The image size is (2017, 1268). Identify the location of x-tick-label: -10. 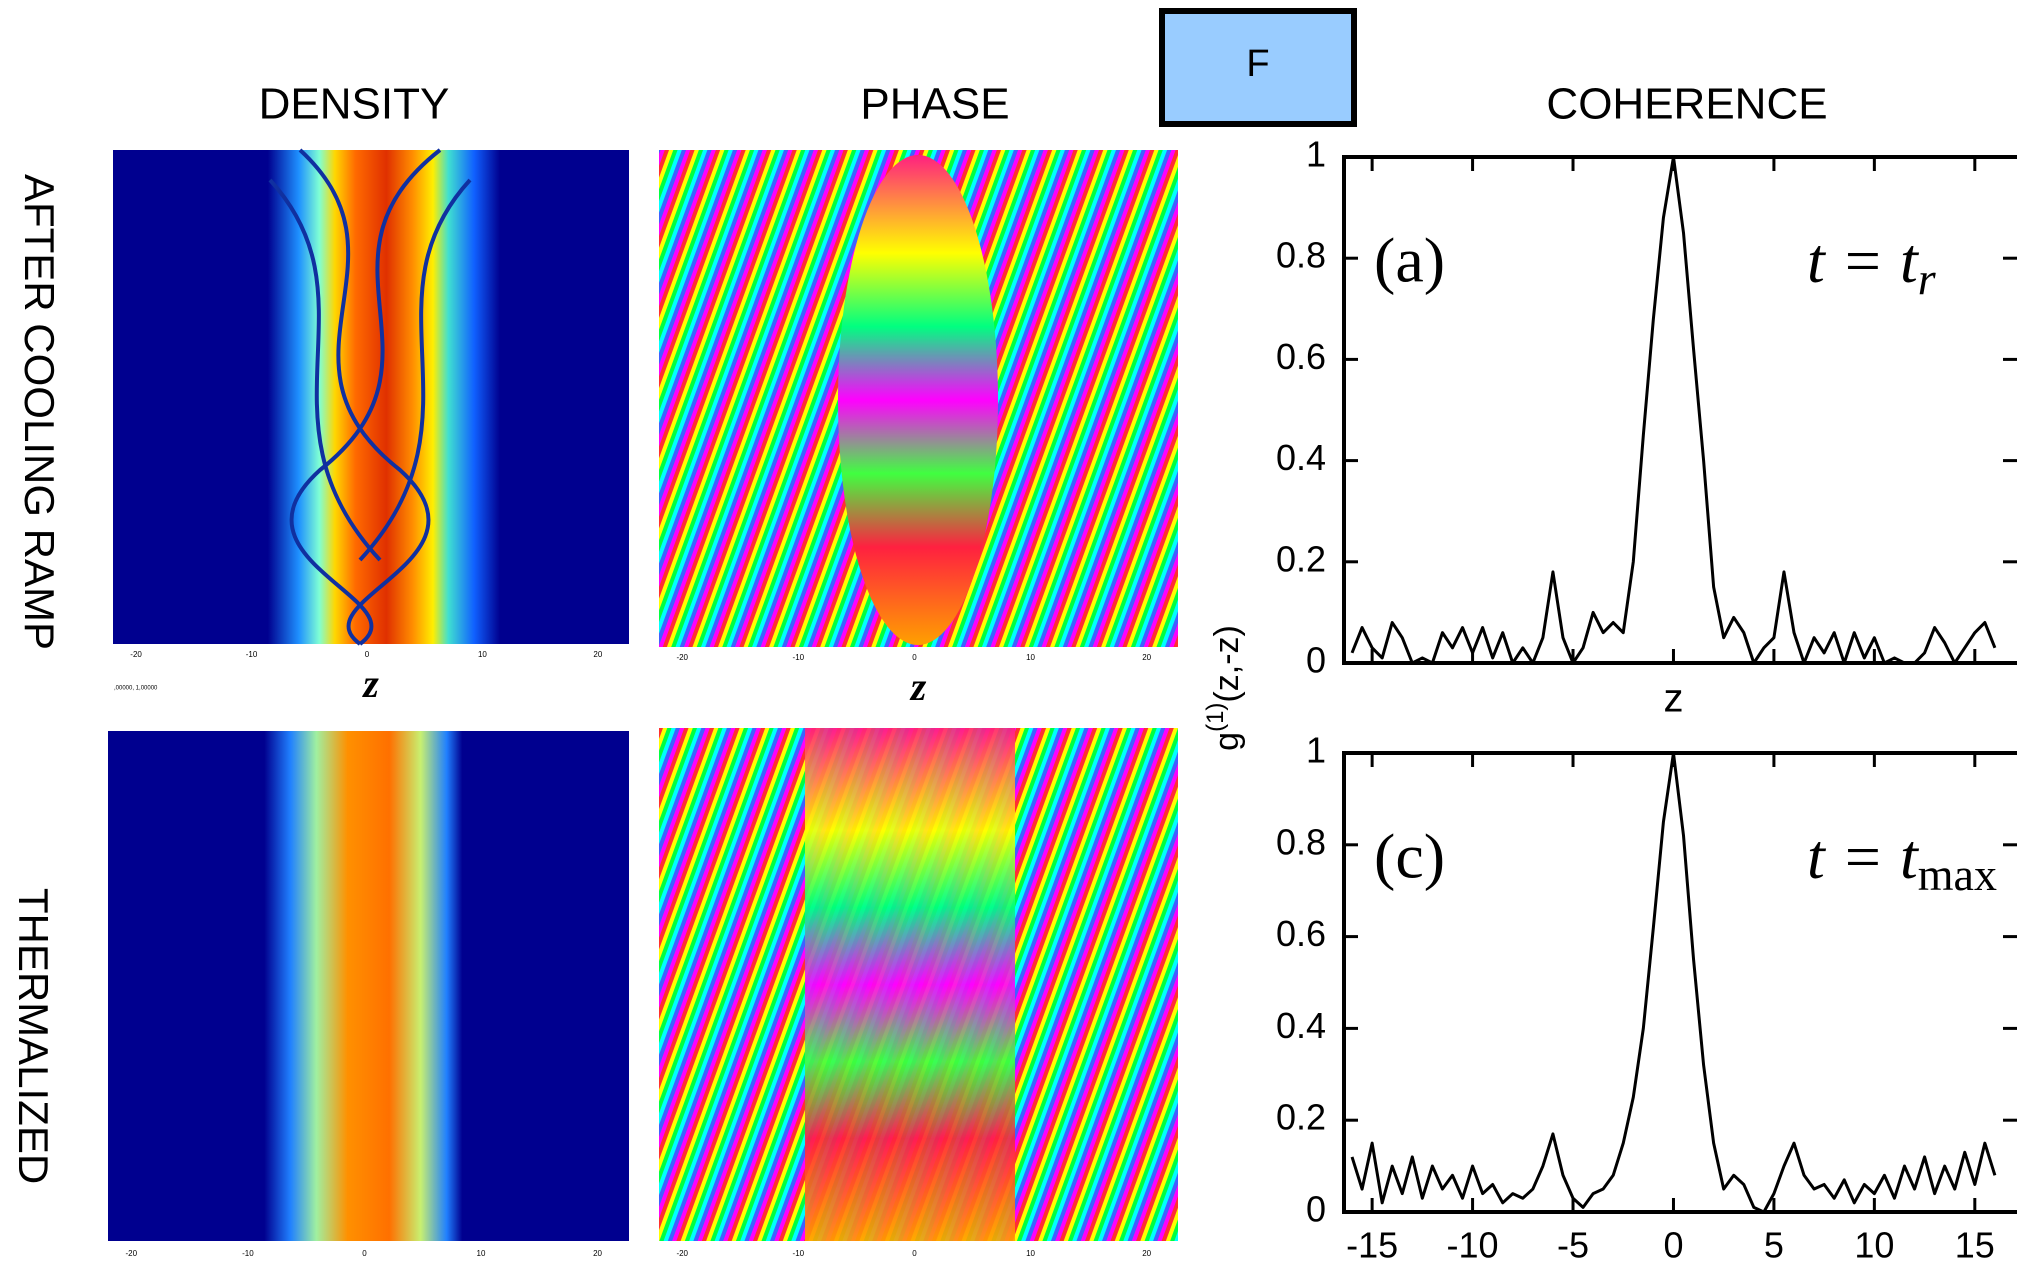
(1473, 1244).